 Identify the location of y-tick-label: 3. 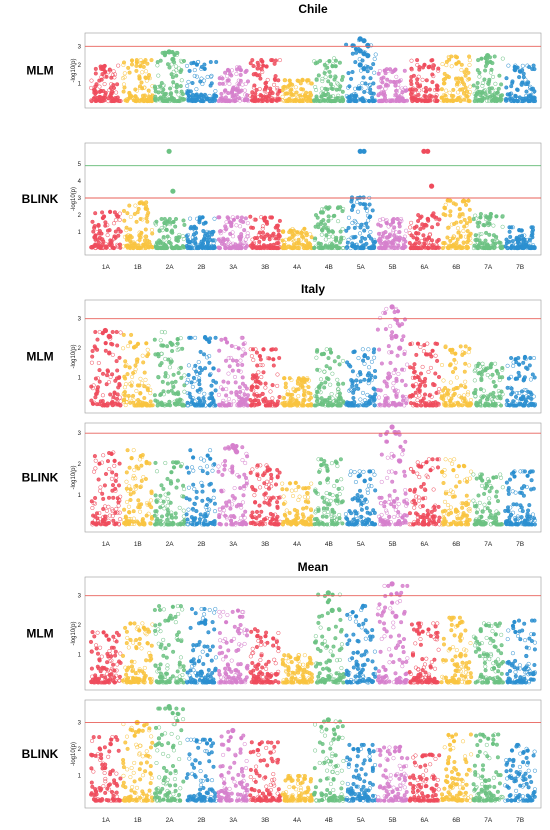
(80, 320).